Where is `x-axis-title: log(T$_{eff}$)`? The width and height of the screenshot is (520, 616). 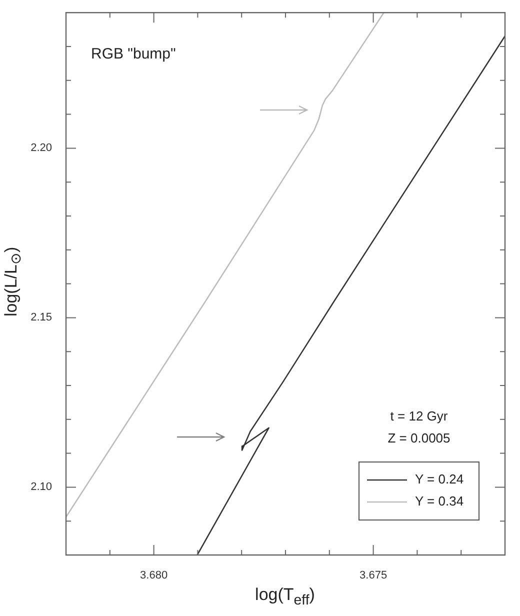
x-axis-title: log(T$_{eff}$) is located at coordinates (285, 596).